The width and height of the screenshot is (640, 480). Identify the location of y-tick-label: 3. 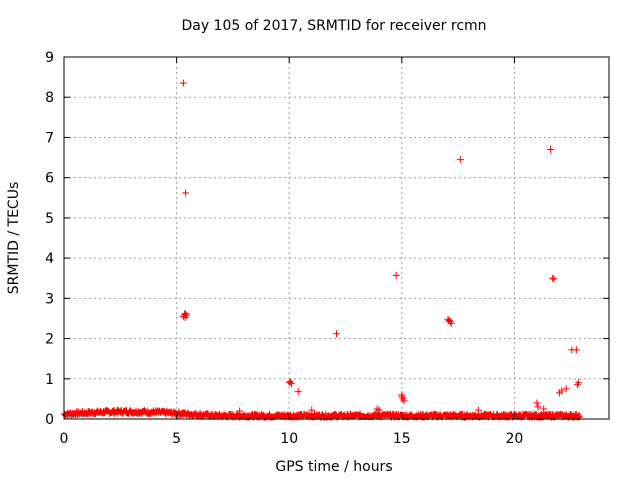
(49, 299).